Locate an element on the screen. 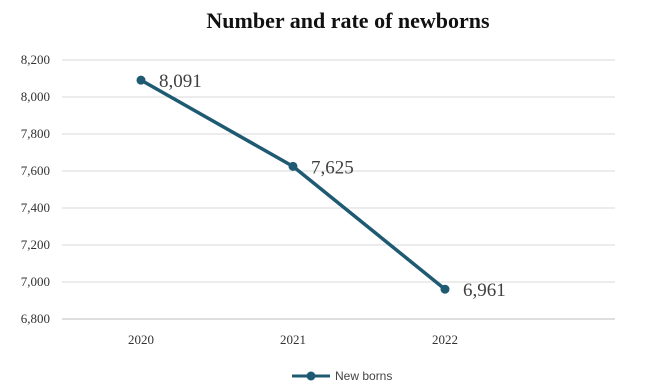  y-tick-label: 7,400 is located at coordinates (35, 207).